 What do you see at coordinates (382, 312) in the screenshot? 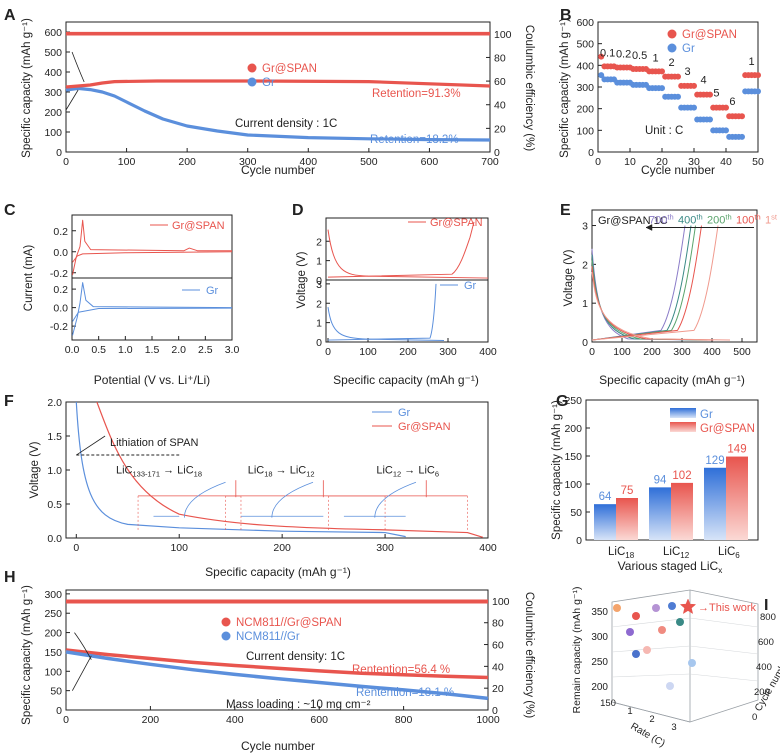
I see `gcd-gr-charge` at bounding box center [382, 312].